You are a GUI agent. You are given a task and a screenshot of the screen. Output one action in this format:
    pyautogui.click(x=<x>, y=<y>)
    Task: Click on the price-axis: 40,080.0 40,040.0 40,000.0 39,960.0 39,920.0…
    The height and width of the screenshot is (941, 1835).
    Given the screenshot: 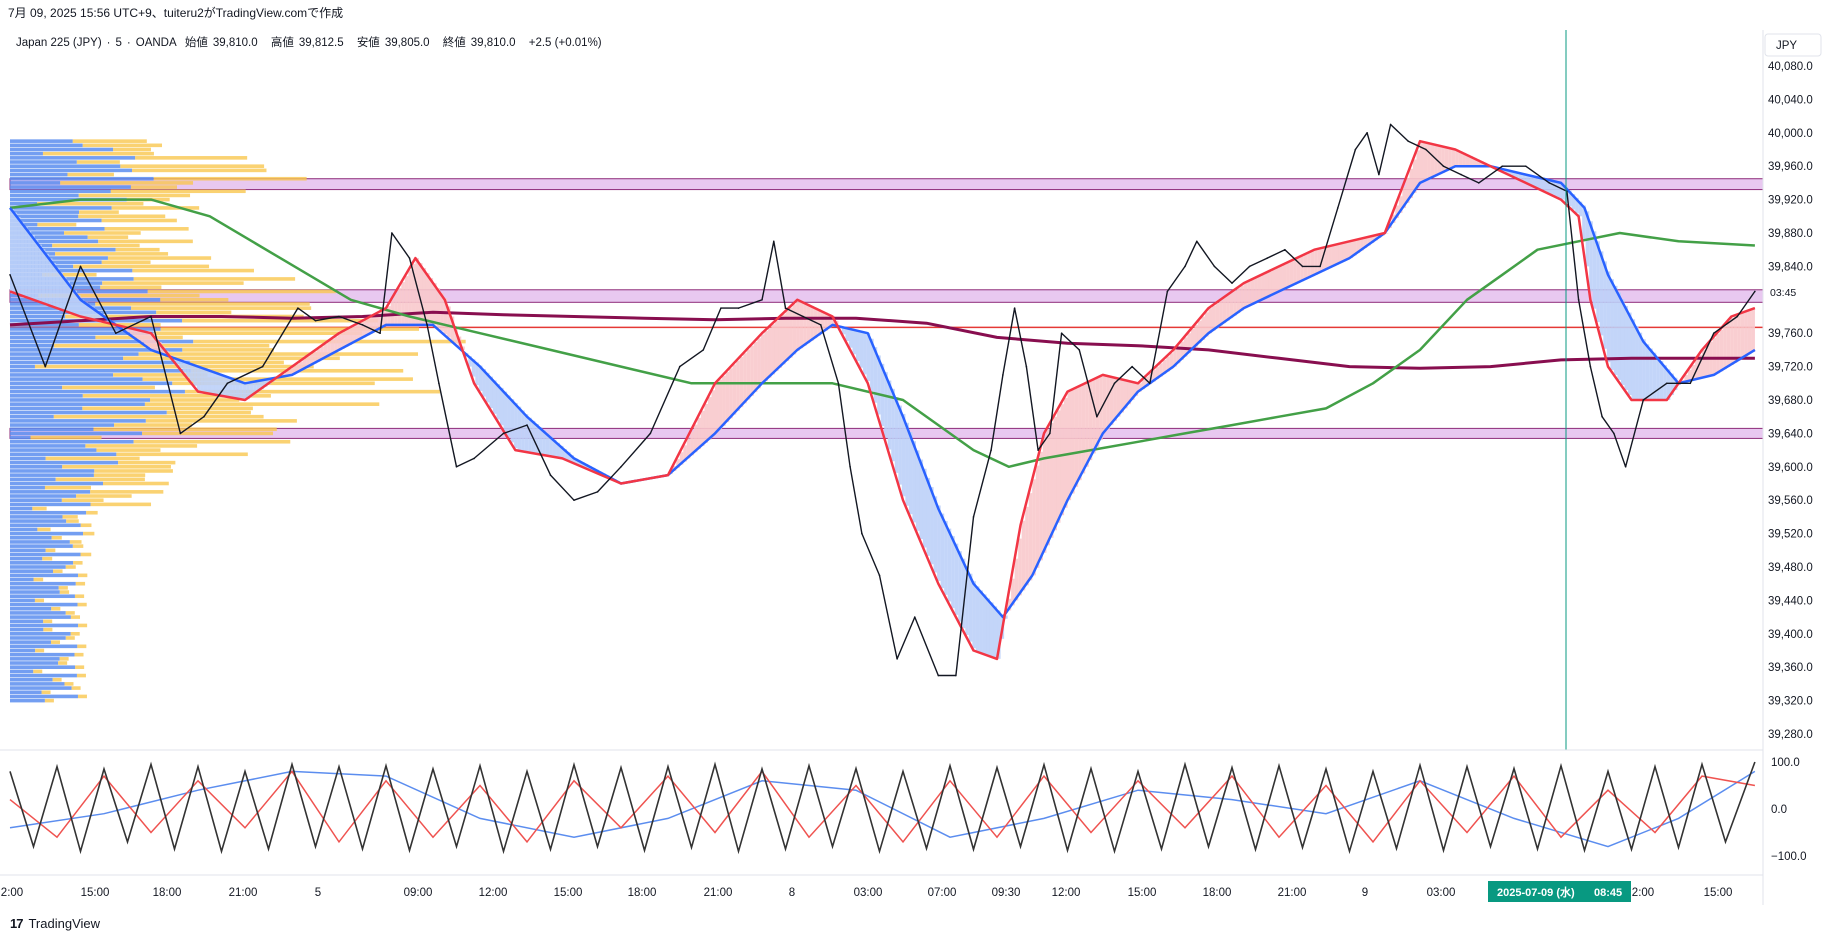 What is the action you would take?
    pyautogui.click(x=1790, y=401)
    